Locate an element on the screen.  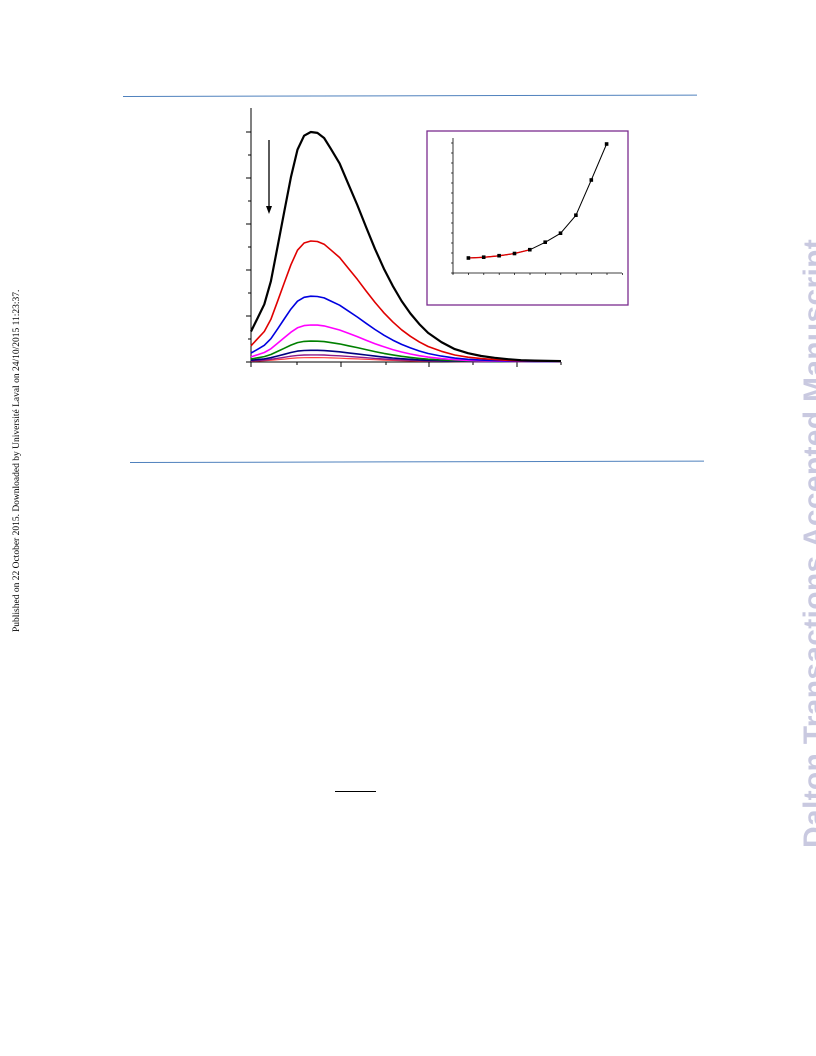
main-plot is located at coordinates (404, 237).